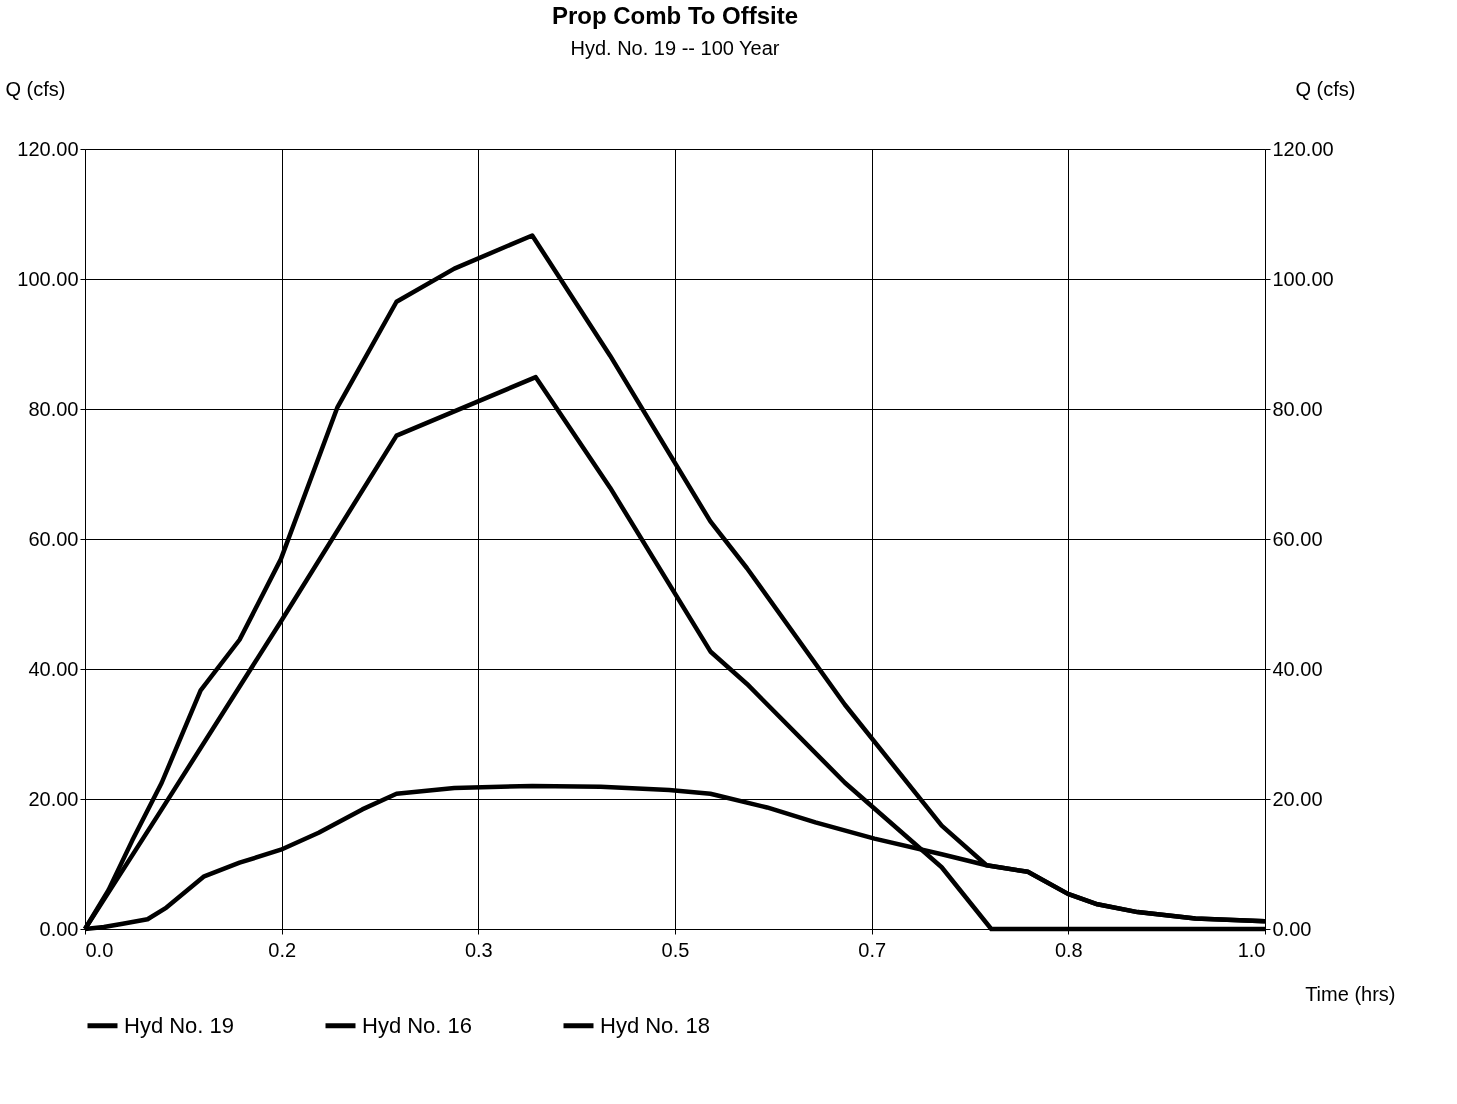  I want to click on y-axis-title: Q (cfs), so click(35, 88).